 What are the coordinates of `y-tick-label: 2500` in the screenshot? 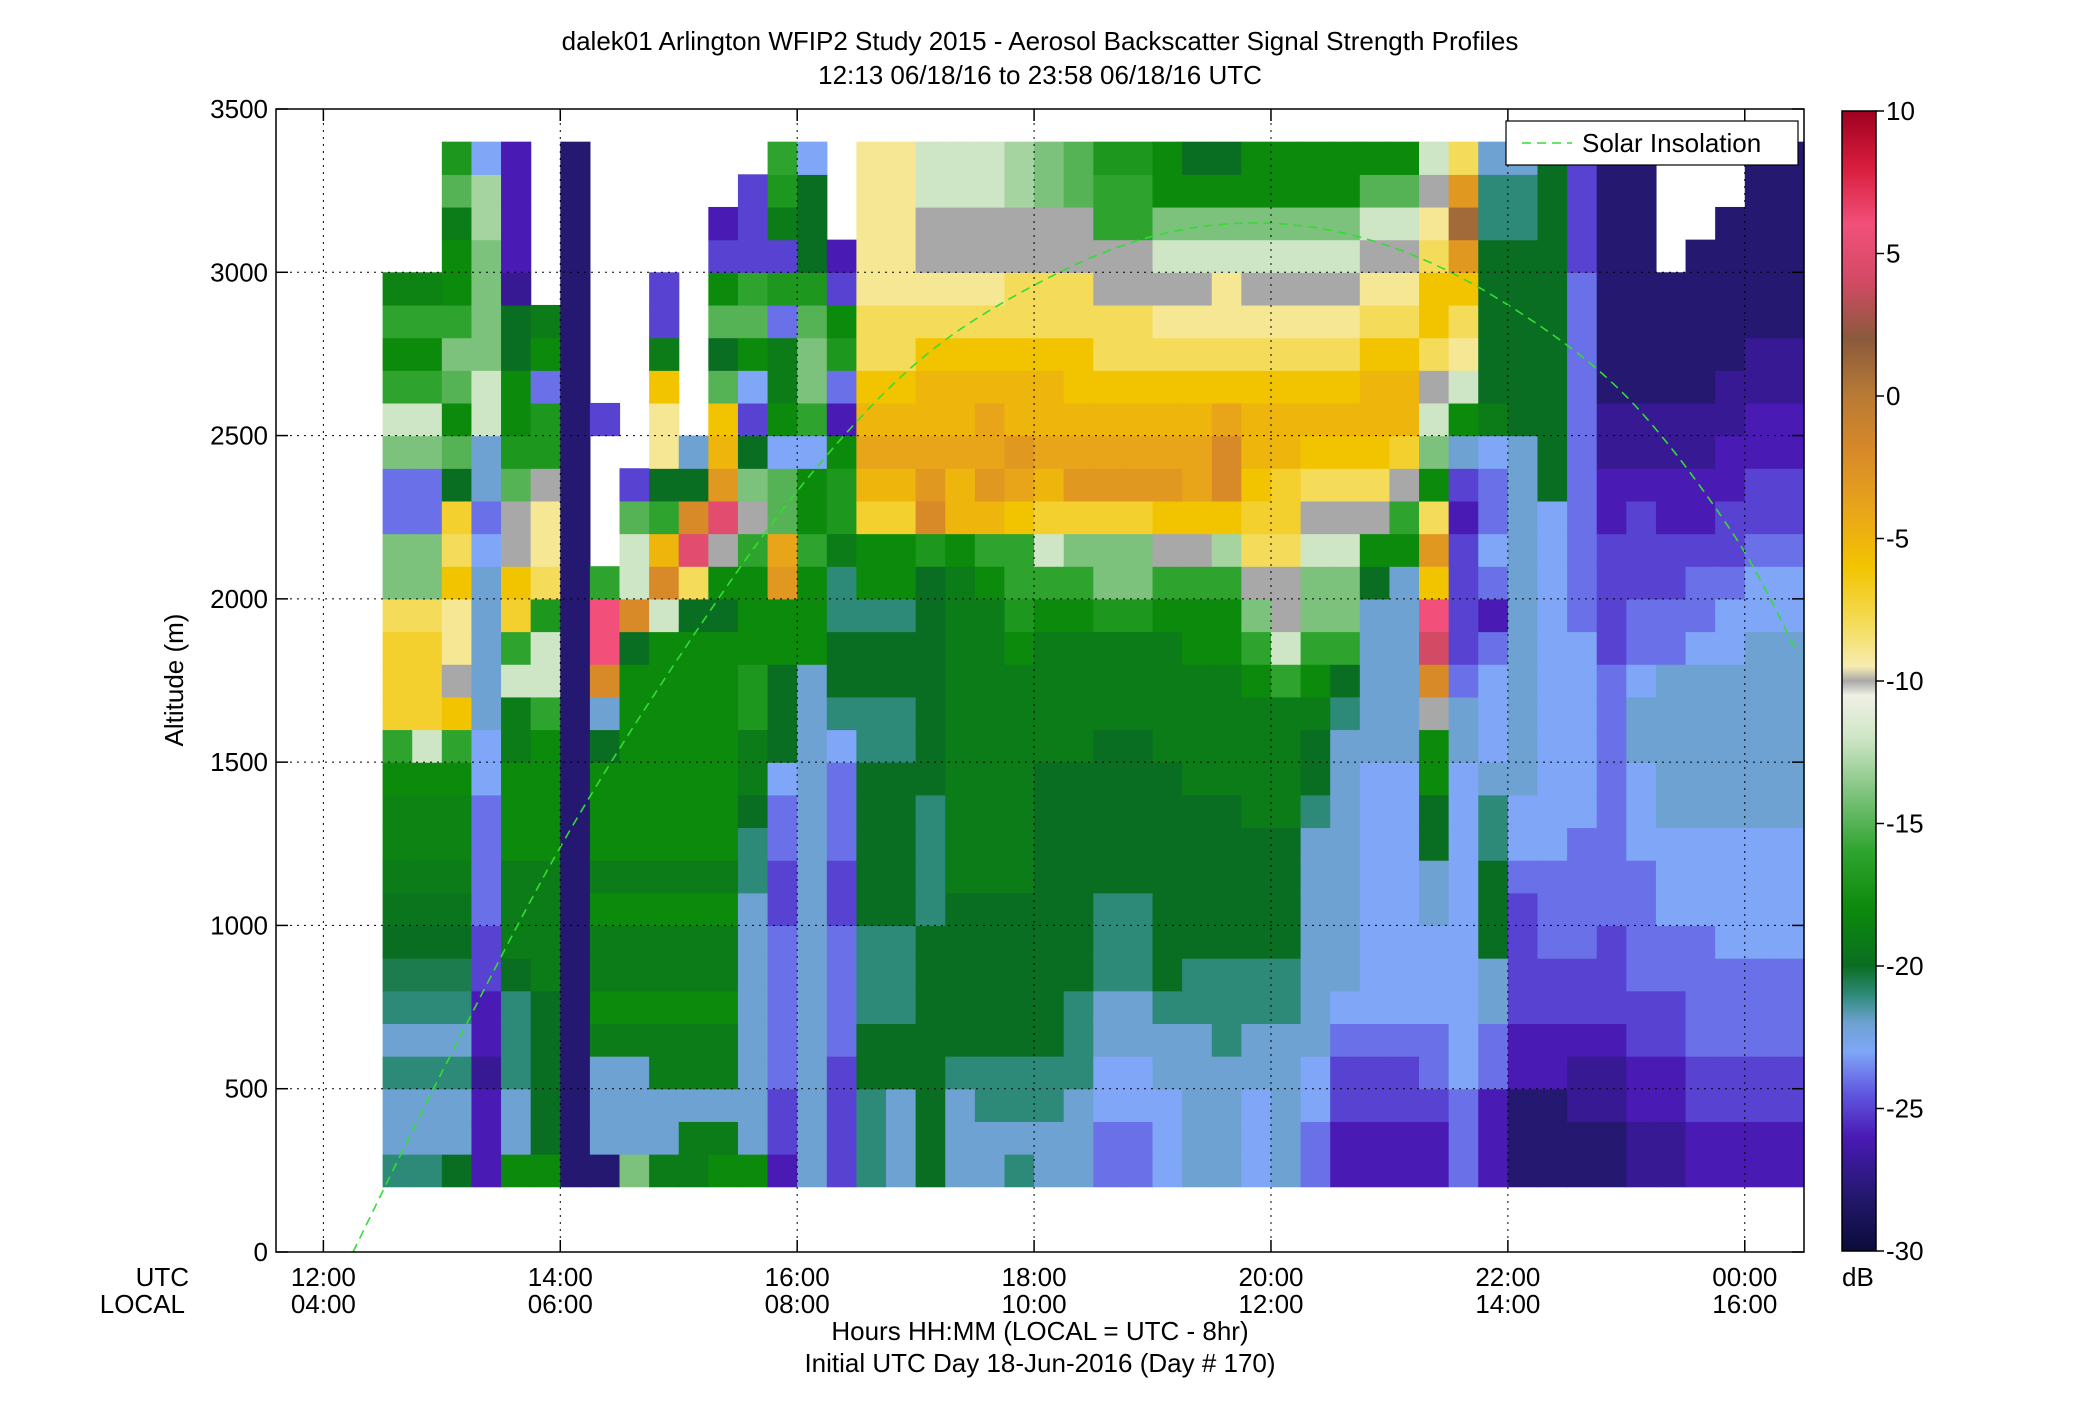 It's located at (239, 436).